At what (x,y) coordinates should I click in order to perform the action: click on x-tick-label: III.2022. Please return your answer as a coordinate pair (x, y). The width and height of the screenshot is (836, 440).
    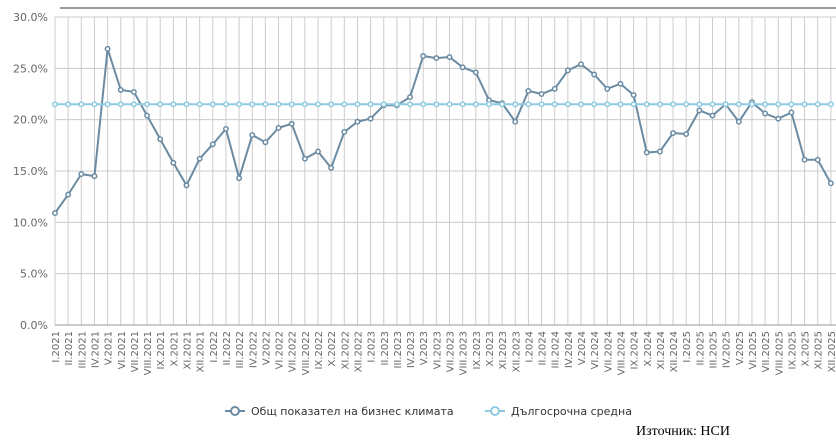
    Looking at the image, I should click on (240, 349).